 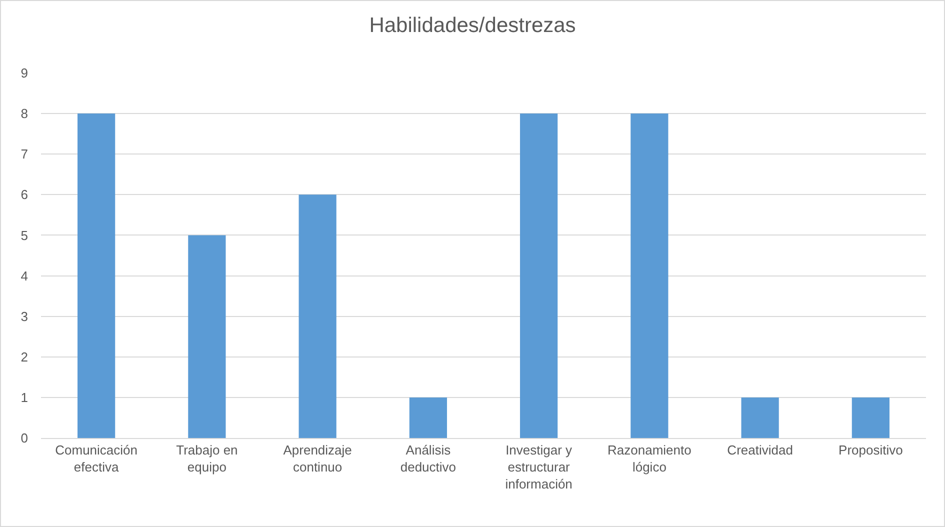 I want to click on x-tick-label: Razonamiento lógico, so click(x=650, y=458).